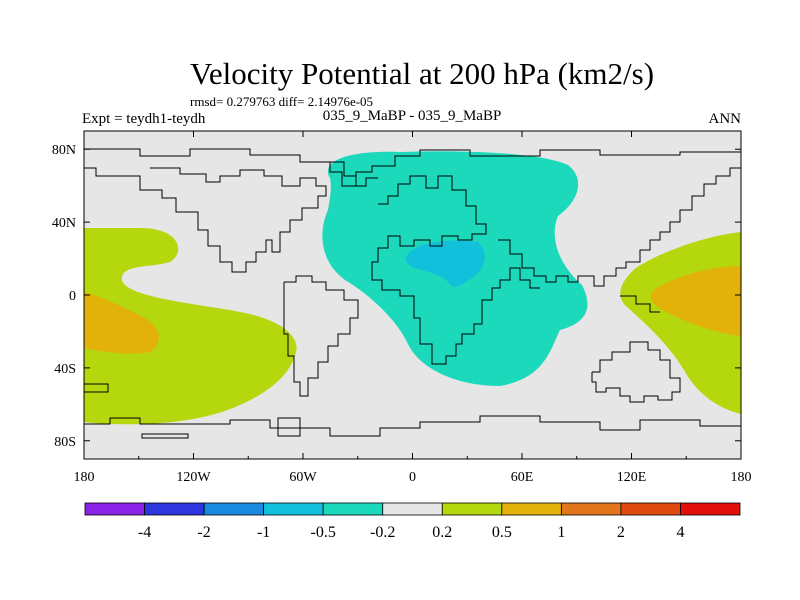  What do you see at coordinates (144, 119) in the screenshot?
I see `experiment-label: Expt = teydh1-teydh` at bounding box center [144, 119].